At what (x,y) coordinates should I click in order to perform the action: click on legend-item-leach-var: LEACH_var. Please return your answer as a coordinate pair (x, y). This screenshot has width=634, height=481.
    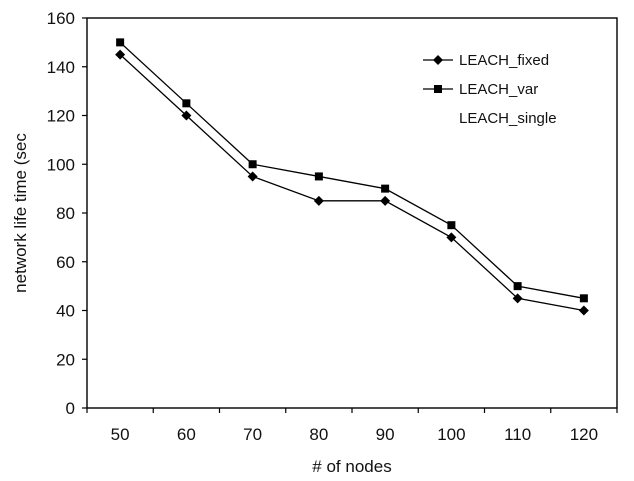
    Looking at the image, I should click on (480, 89).